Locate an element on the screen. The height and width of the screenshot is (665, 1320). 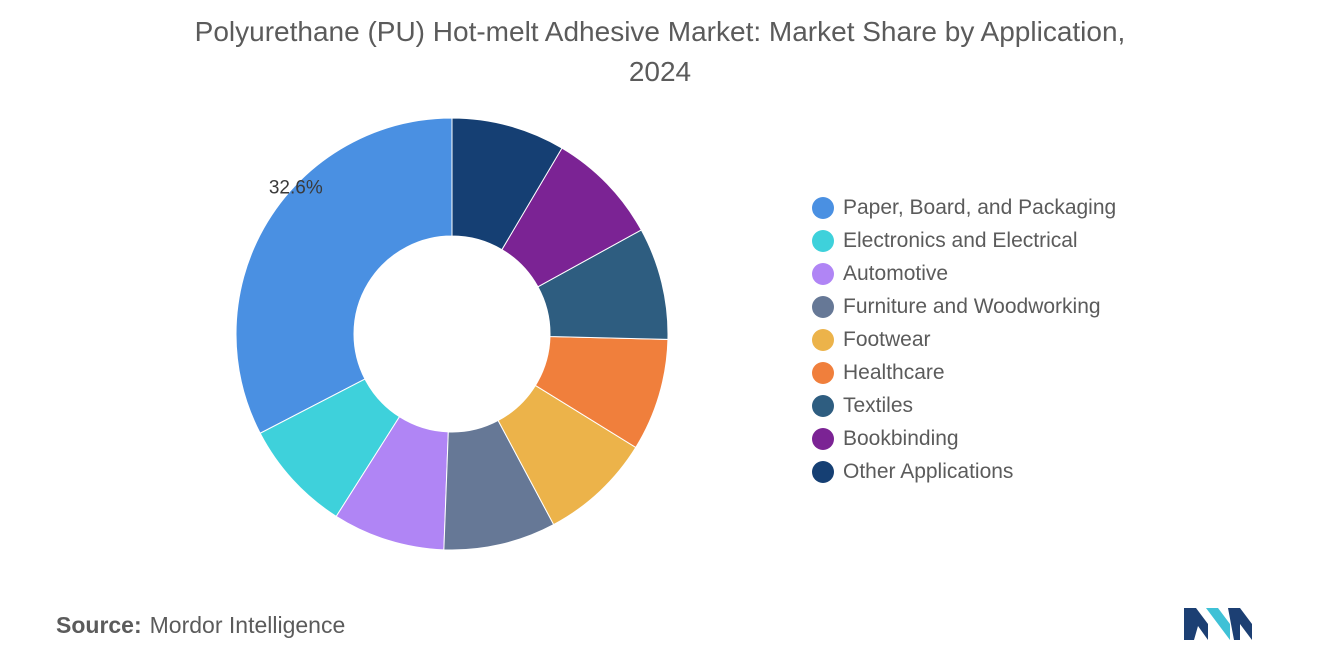
legend-label-7: Textiles is located at coordinates (878, 405).